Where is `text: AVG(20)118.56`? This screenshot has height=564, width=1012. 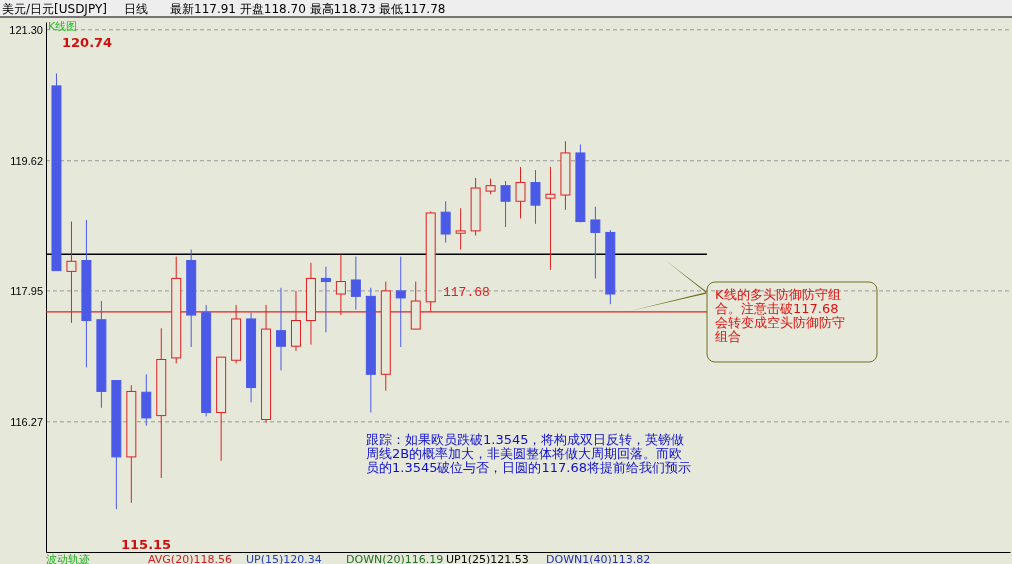
text: AVG(20)118.56 is located at coordinates (190, 558).